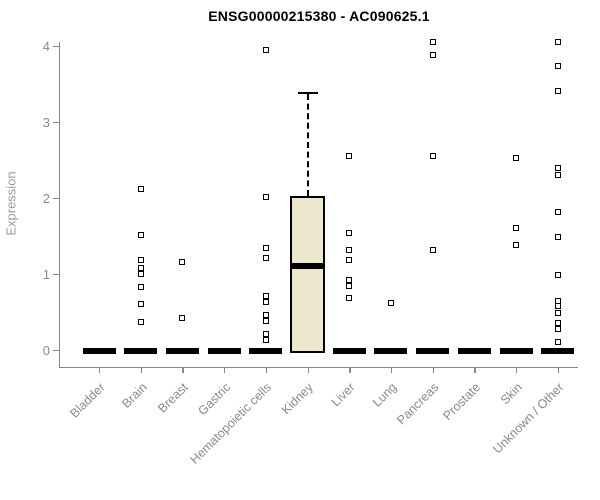  Describe the element at coordinates (307, 93) in the screenshot. I see `whisker-cap` at that location.